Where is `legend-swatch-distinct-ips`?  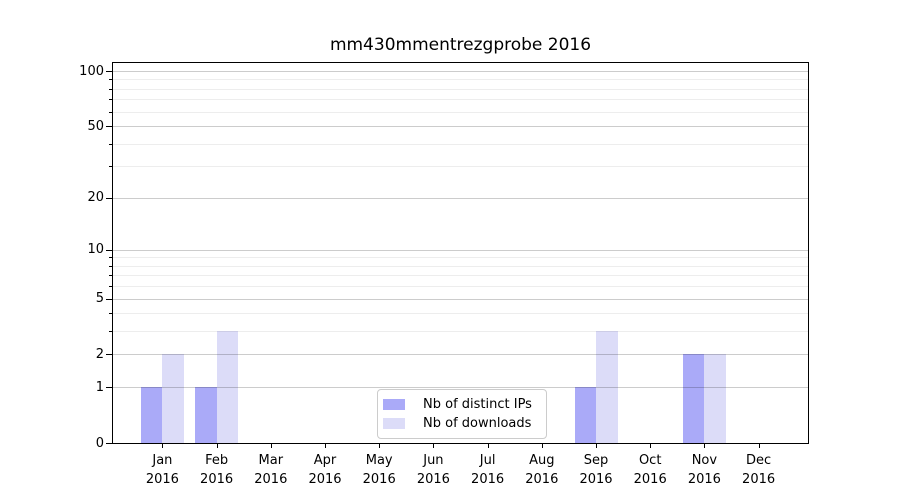 legend-swatch-distinct-ips is located at coordinates (394, 404).